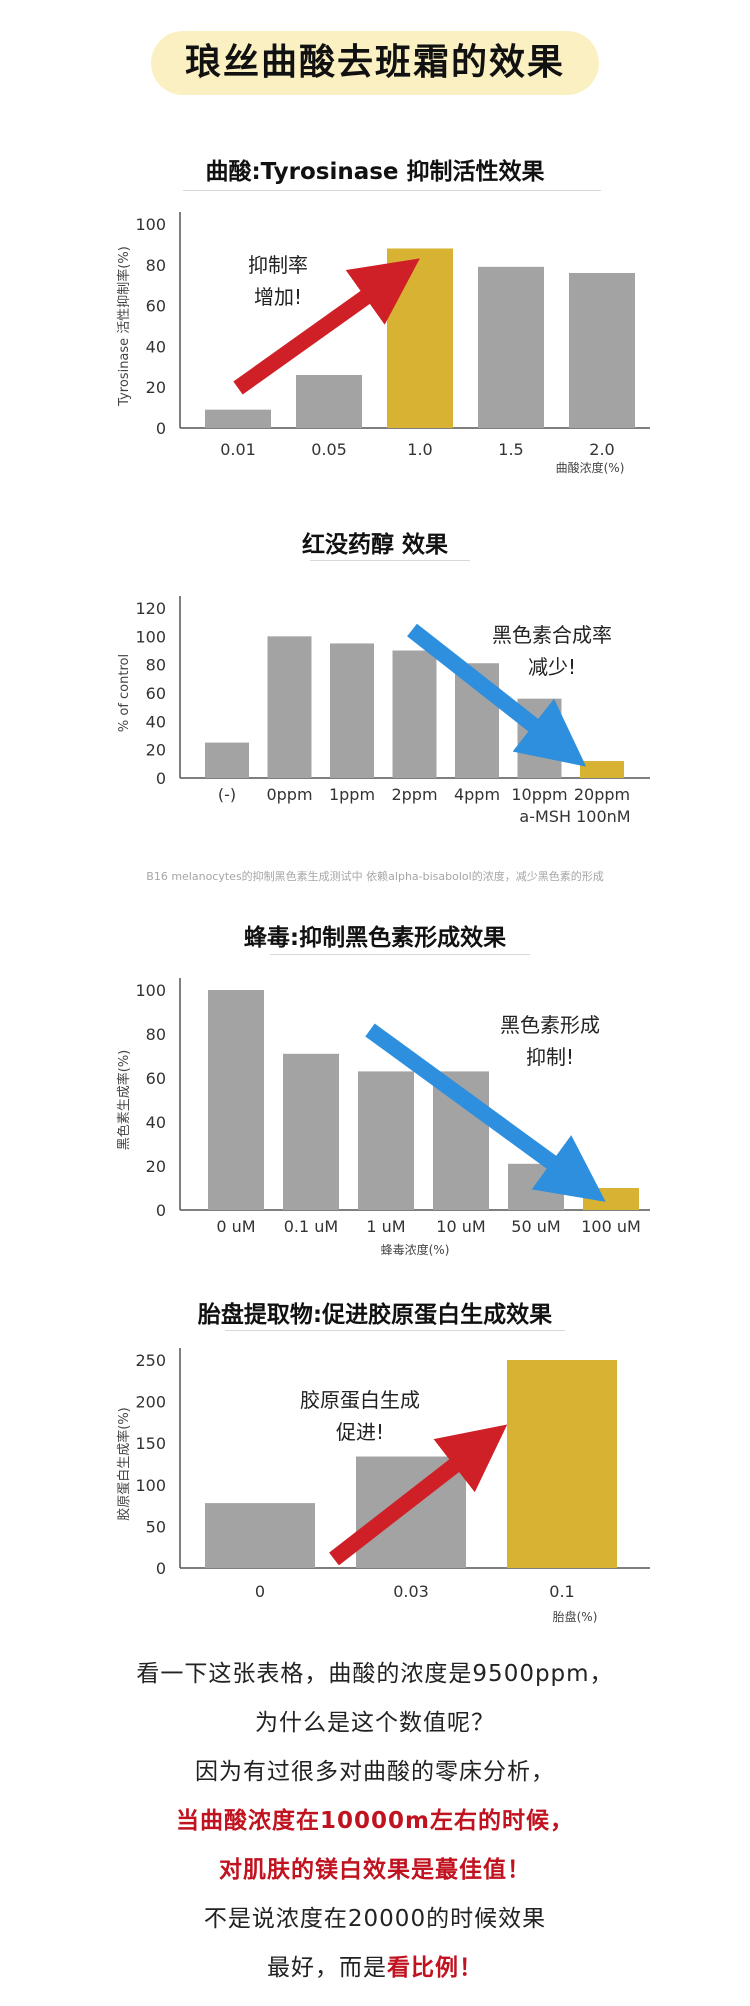 The height and width of the screenshot is (2006, 750). What do you see at coordinates (611, 1199) in the screenshot?
I see `bar-100-uM` at bounding box center [611, 1199].